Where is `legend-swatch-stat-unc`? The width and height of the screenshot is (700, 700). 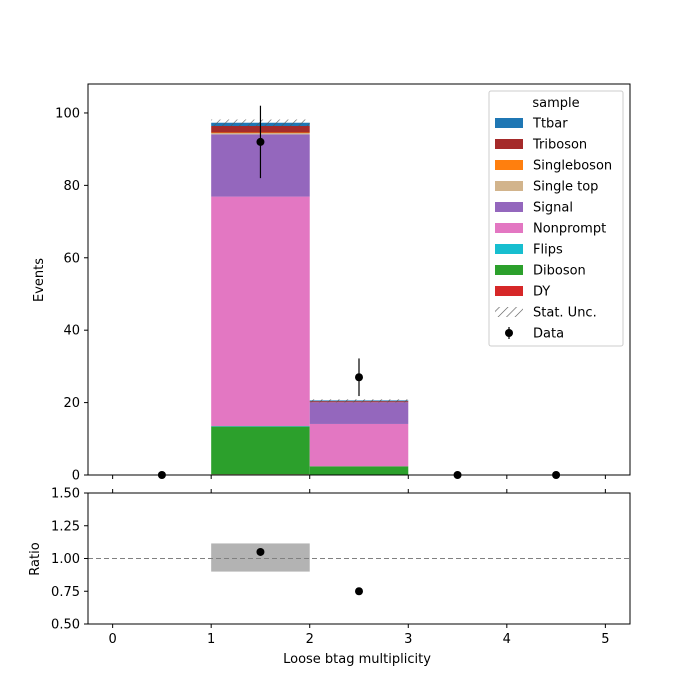 legend-swatch-stat-unc is located at coordinates (509, 312).